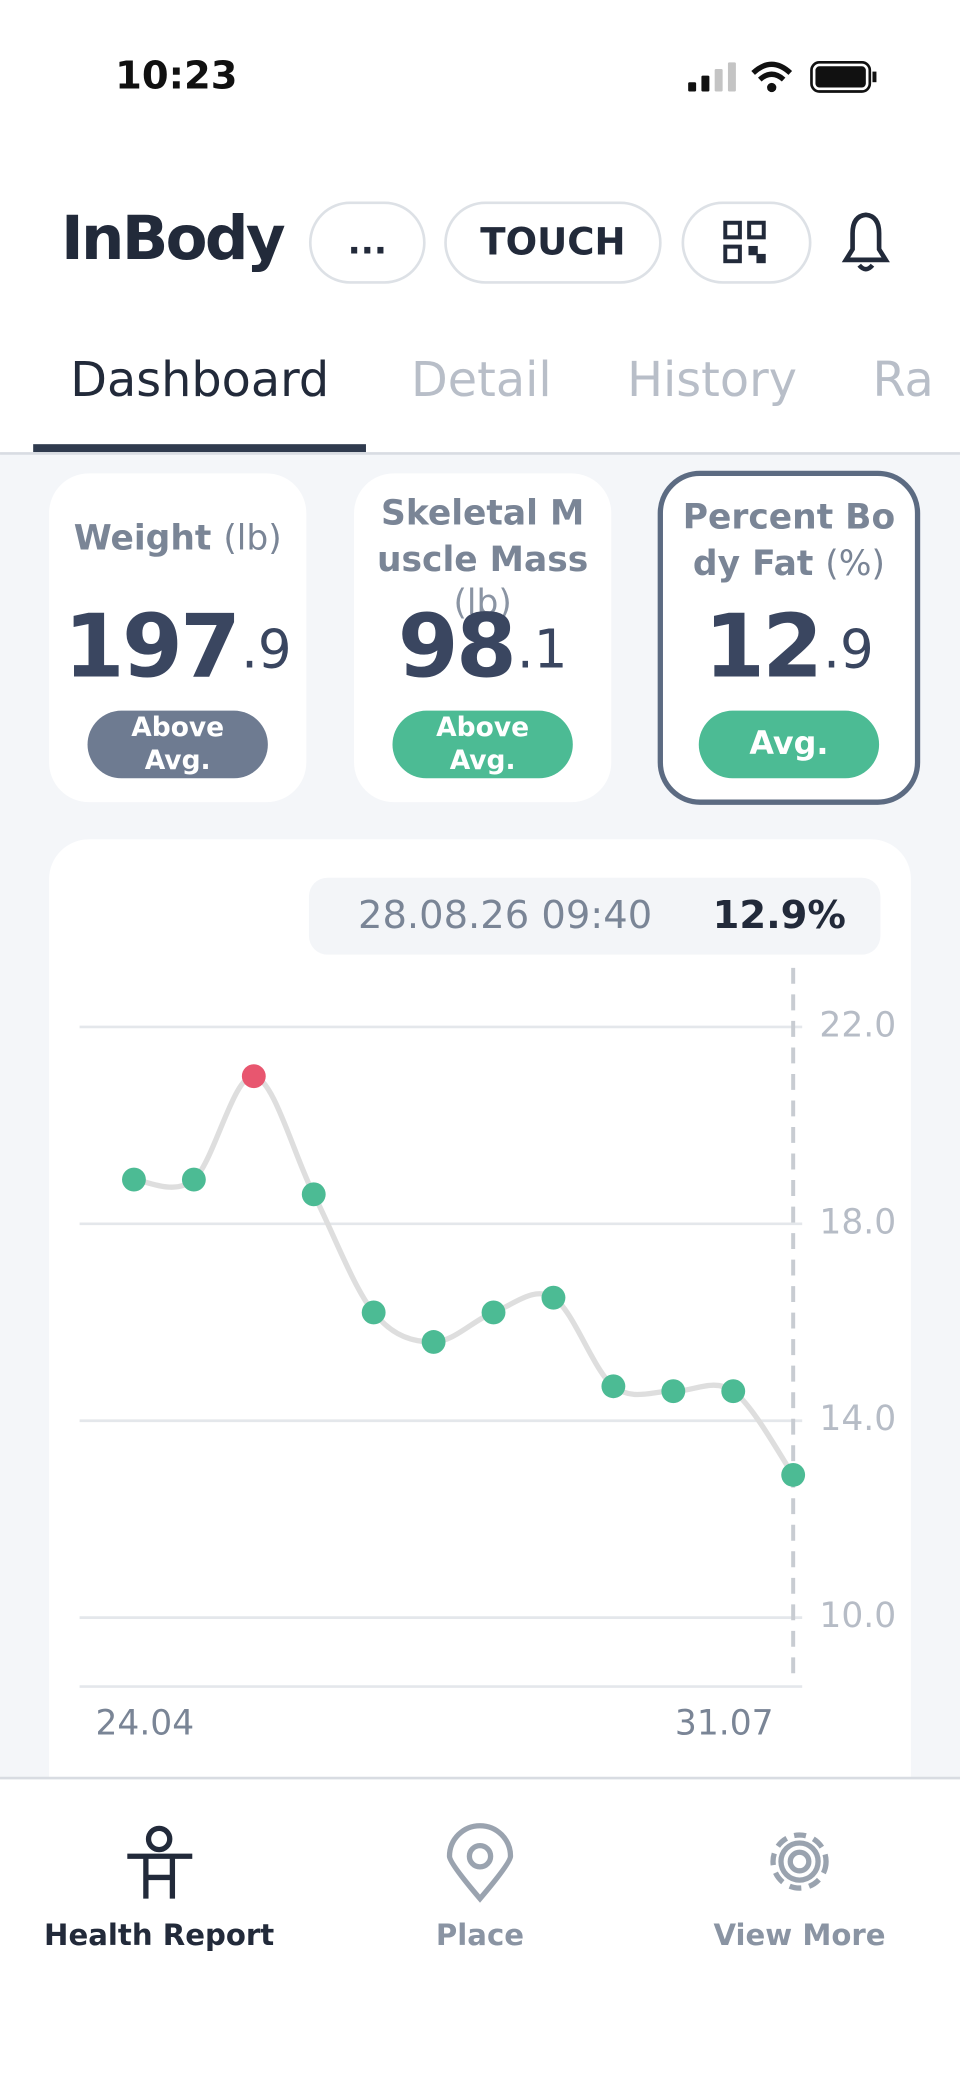 The image size is (960, 2079). I want to click on tooltip-date: 28.08.26 09:40, so click(505, 915).